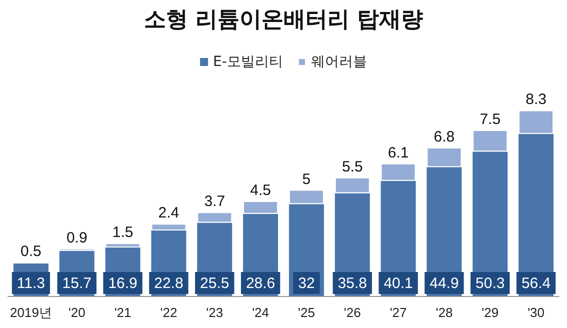 The image size is (567, 328). Describe the element at coordinates (306, 179) in the screenshot. I see `data-label: 5` at that location.